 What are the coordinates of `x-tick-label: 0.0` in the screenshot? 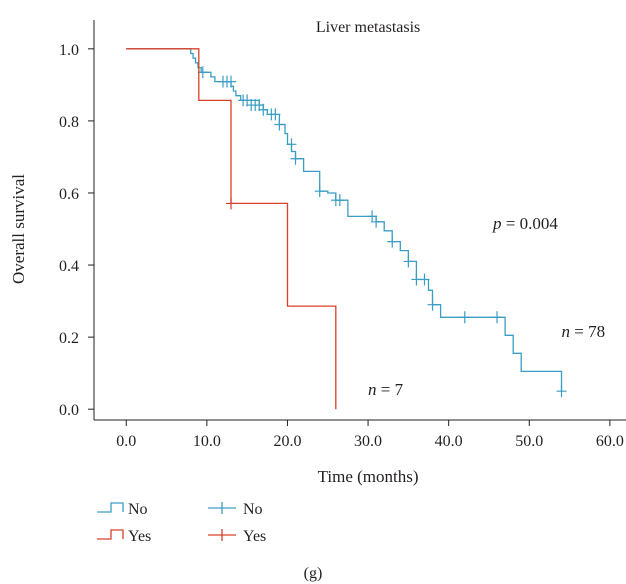 It's located at (126, 441).